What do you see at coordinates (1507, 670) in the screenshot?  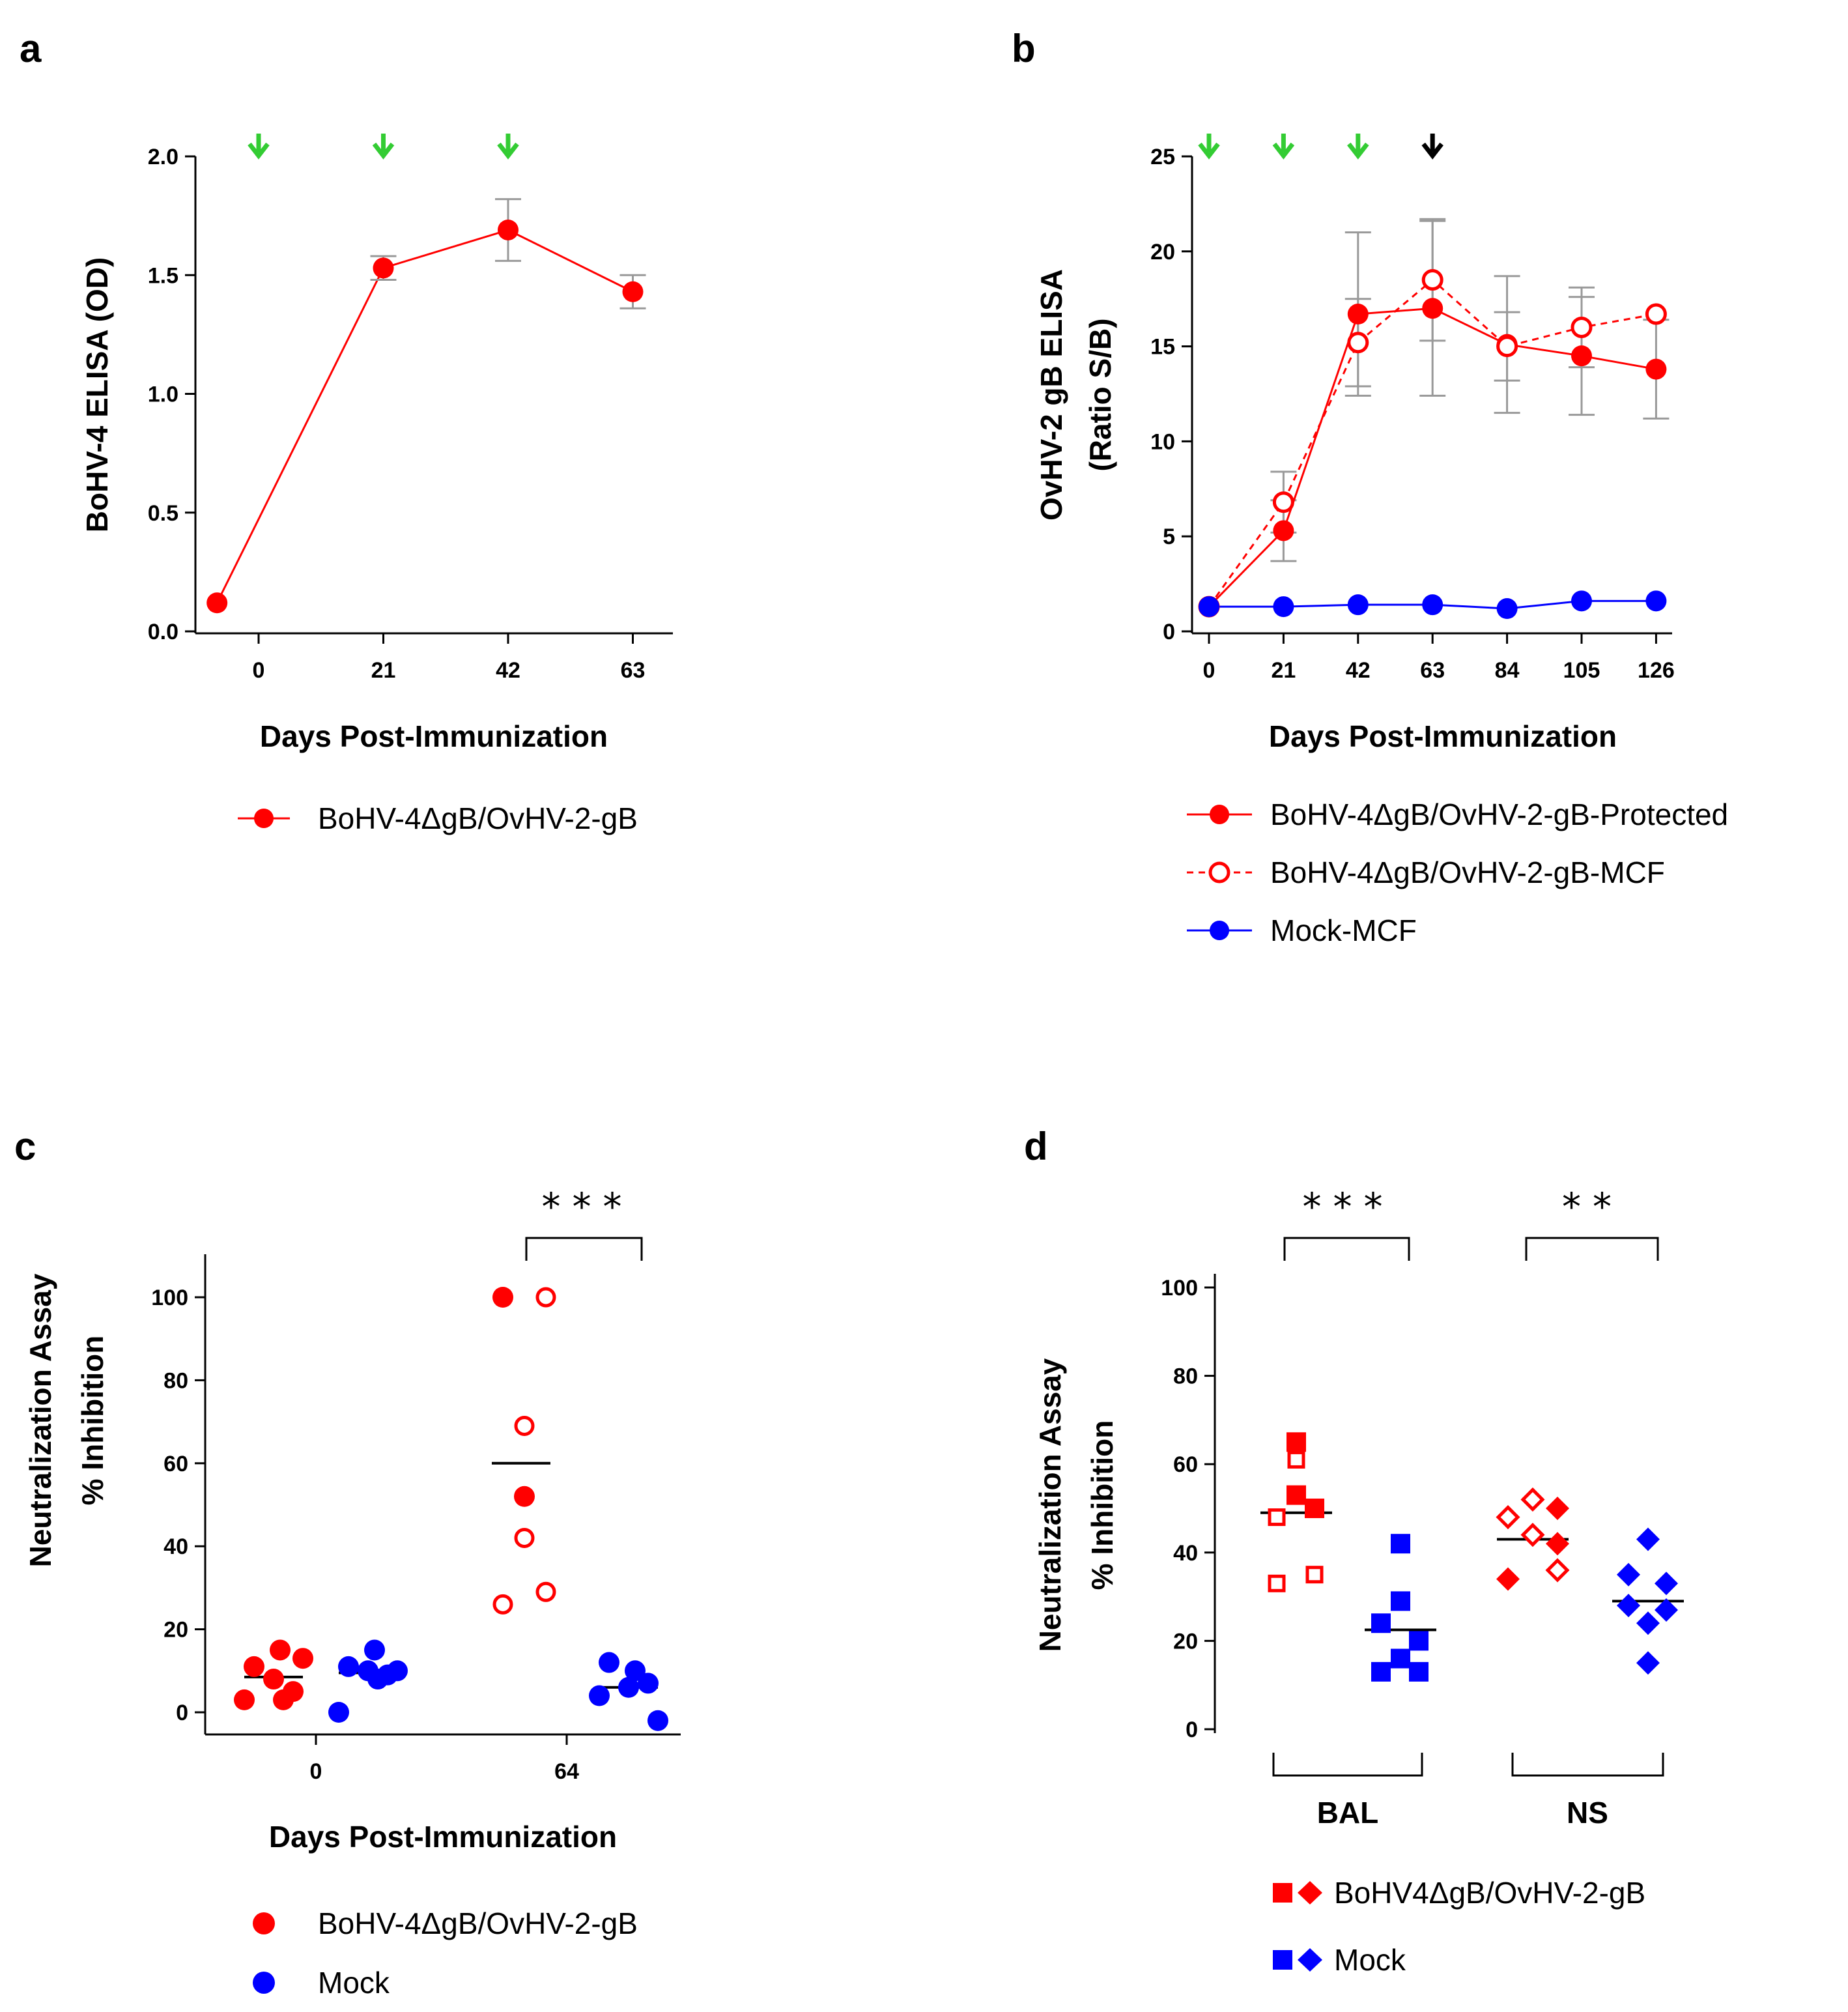 I see `panel-b-x-tick-label: 84` at bounding box center [1507, 670].